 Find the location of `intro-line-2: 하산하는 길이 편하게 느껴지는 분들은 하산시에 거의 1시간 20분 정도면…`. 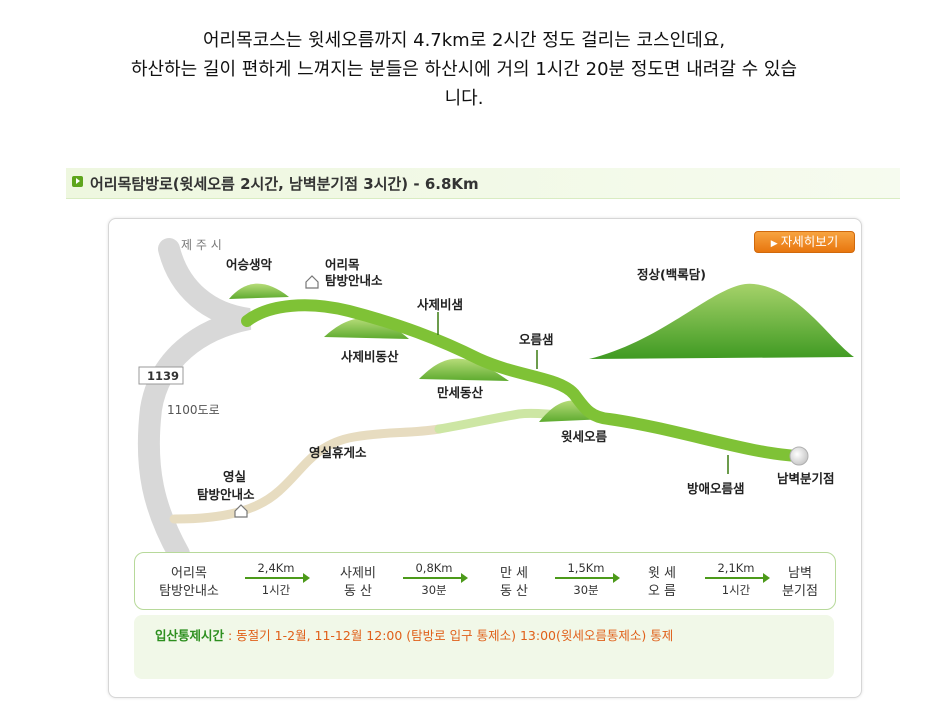

intro-line-2: 하산하는 길이 편하게 느껴지는 분들은 하산시에 거의 1시간 20분 정도면… is located at coordinates (464, 69).